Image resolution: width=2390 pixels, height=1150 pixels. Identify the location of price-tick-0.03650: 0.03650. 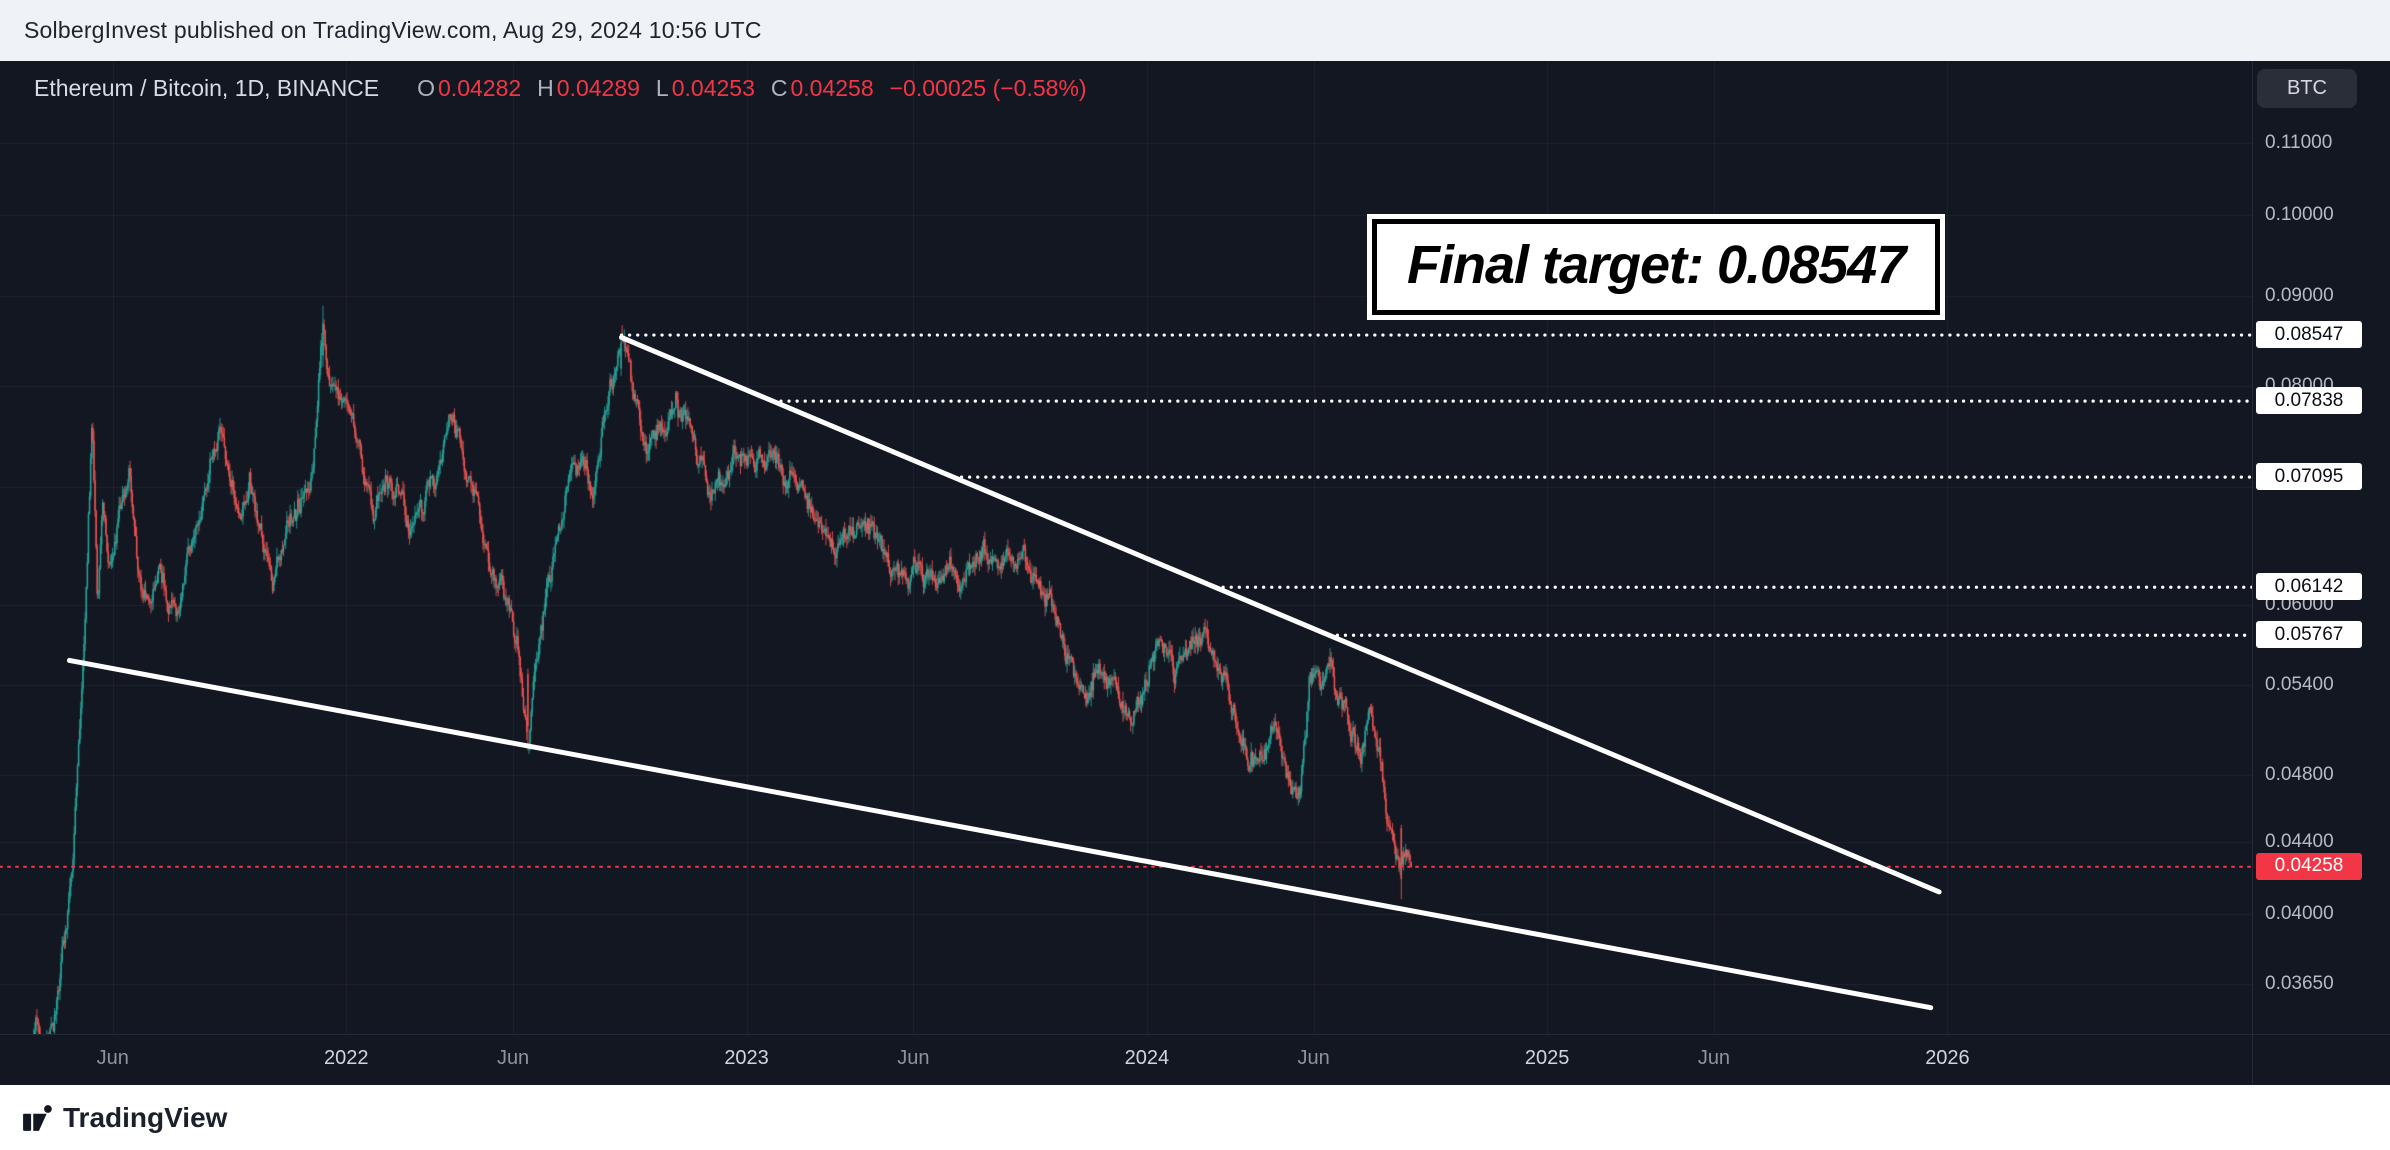
(2299, 984).